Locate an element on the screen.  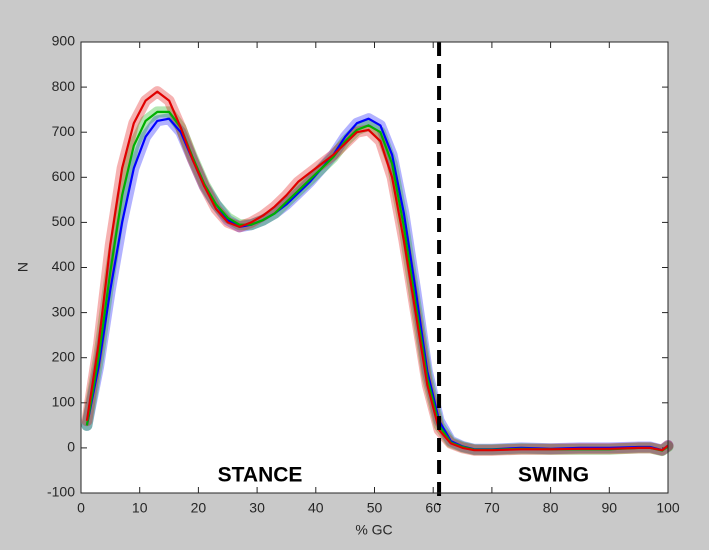
x-tick-label: 50 is located at coordinates (375, 508).